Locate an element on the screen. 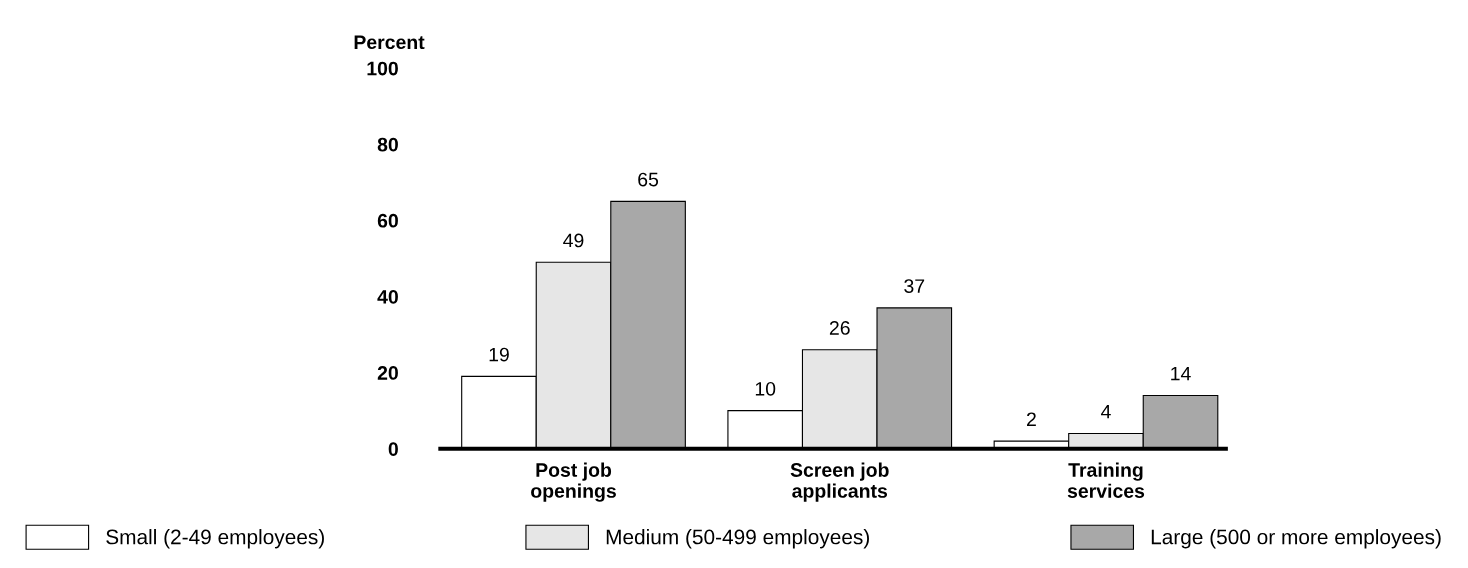 Image resolution: width=1468 pixels, height=568 pixels. legend-label: Large (500 or more employees) is located at coordinates (1296, 539).